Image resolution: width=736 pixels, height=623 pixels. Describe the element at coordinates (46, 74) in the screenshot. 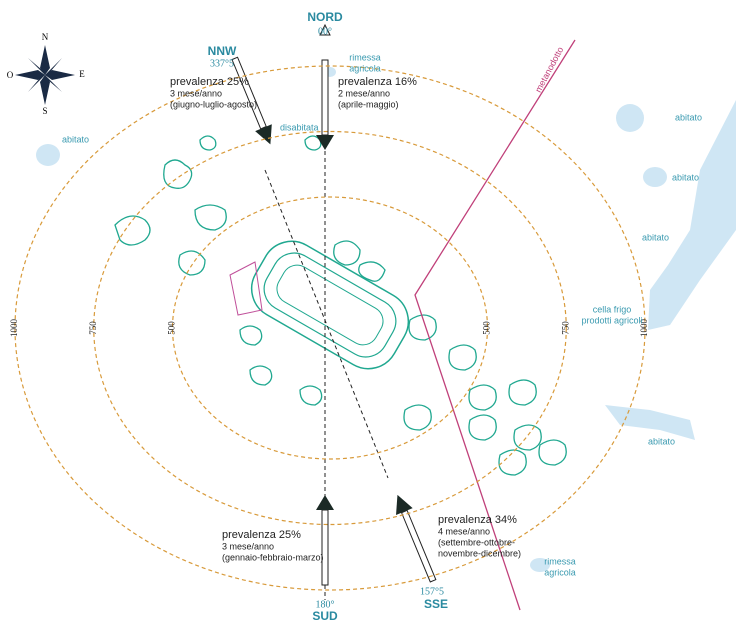

I see `compass-rose: N S E O` at that location.